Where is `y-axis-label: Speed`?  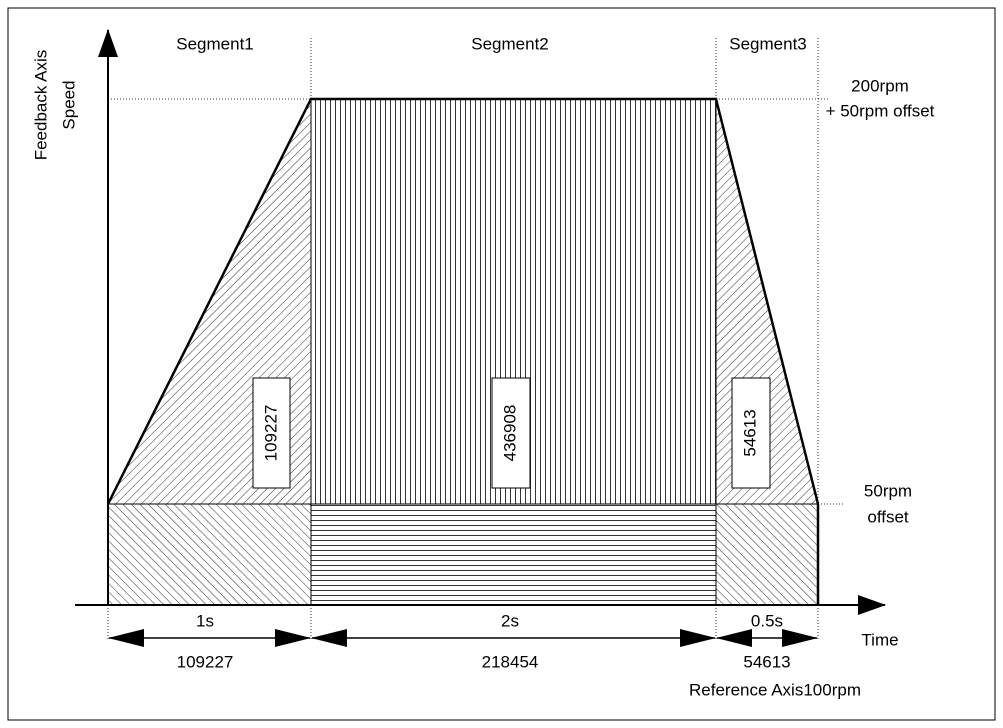 y-axis-label: Speed is located at coordinates (68, 104).